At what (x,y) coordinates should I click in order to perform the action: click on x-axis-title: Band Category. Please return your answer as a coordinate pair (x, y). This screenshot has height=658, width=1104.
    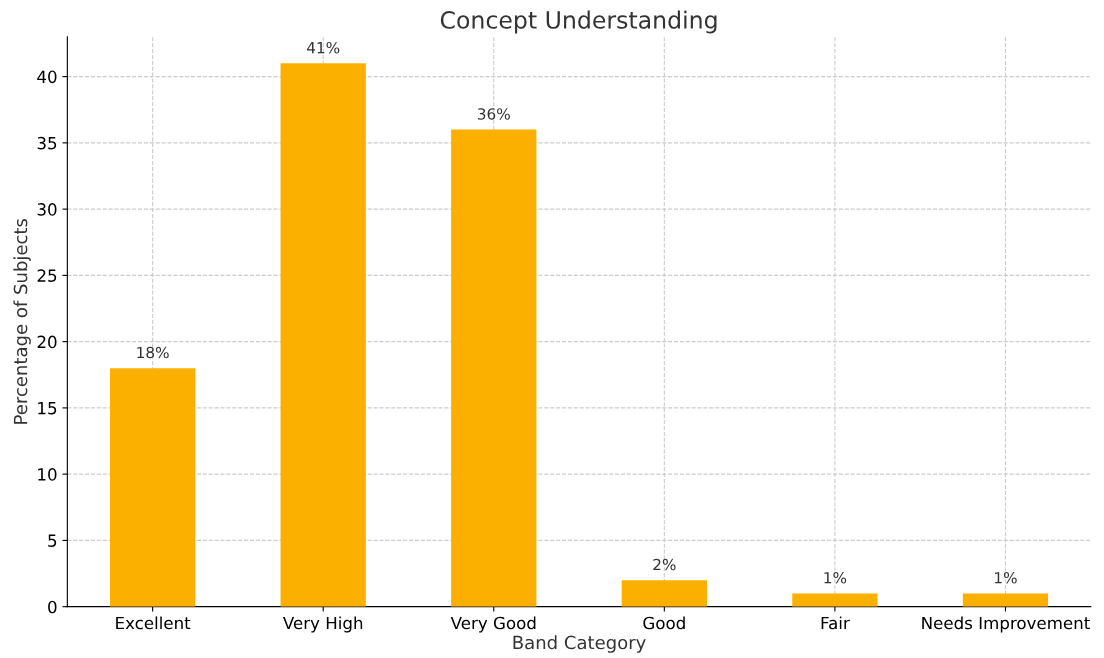
    Looking at the image, I should click on (579, 644).